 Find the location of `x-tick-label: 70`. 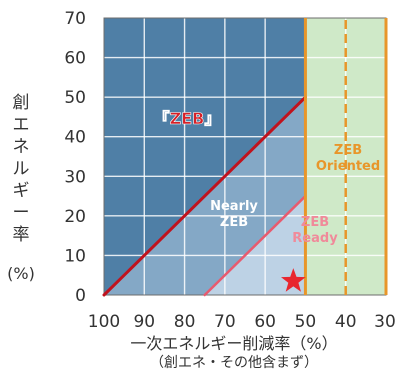

x-tick-label: 70 is located at coordinates (225, 322).